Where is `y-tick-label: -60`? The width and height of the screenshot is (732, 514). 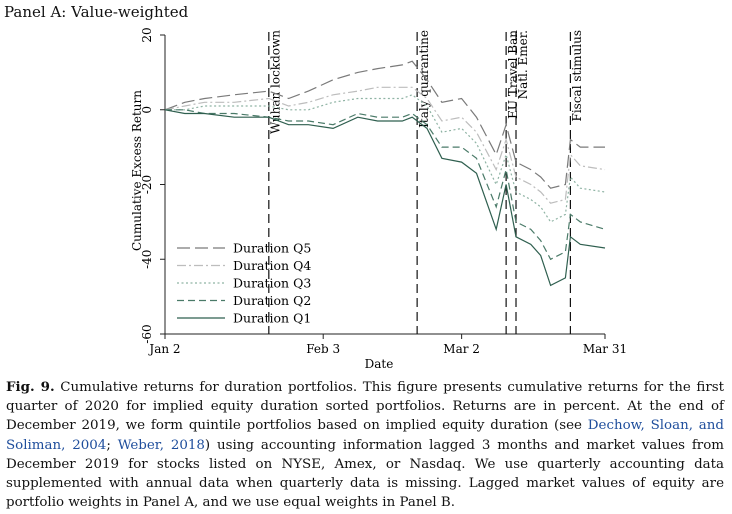 y-tick-label: -60 is located at coordinates (147, 333).